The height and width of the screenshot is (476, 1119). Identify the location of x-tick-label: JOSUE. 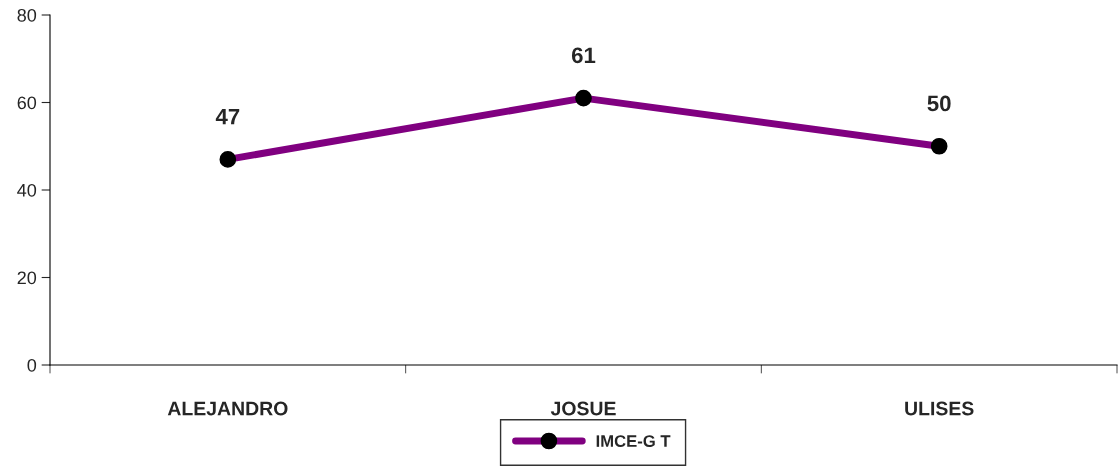
(583, 408).